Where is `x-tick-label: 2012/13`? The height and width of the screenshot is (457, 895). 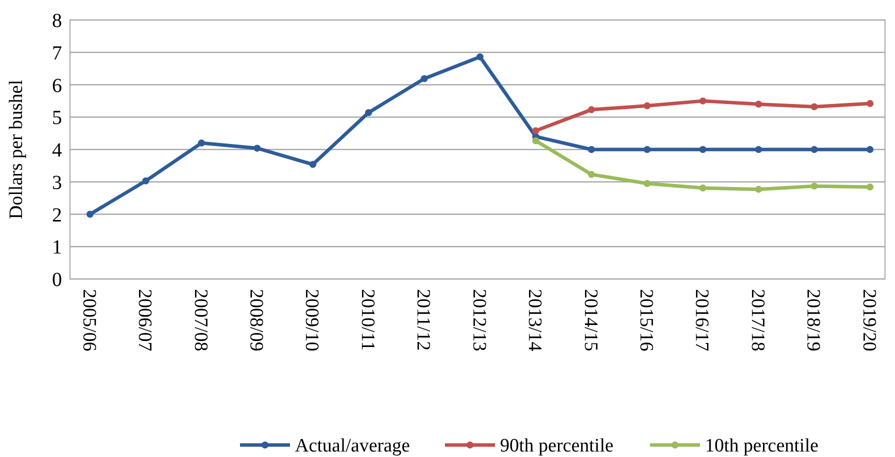 x-tick-label: 2012/13 is located at coordinates (479, 320).